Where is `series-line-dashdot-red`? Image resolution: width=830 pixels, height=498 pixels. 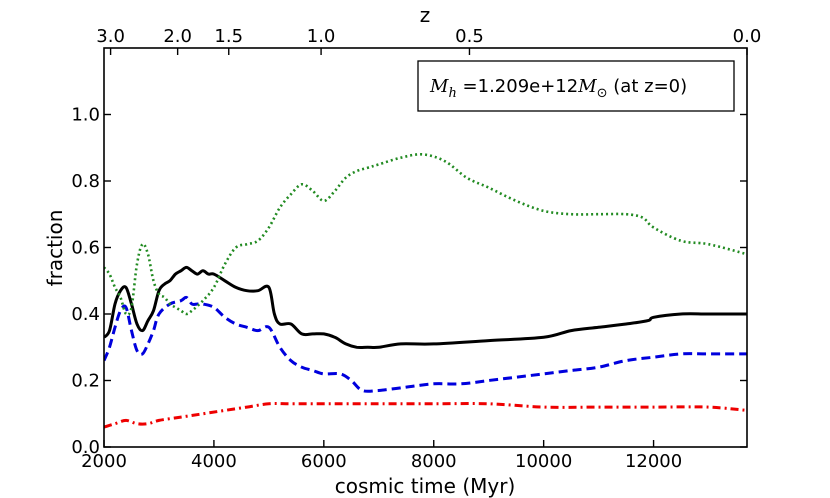 series-line-dashdot-red is located at coordinates (425, 415).